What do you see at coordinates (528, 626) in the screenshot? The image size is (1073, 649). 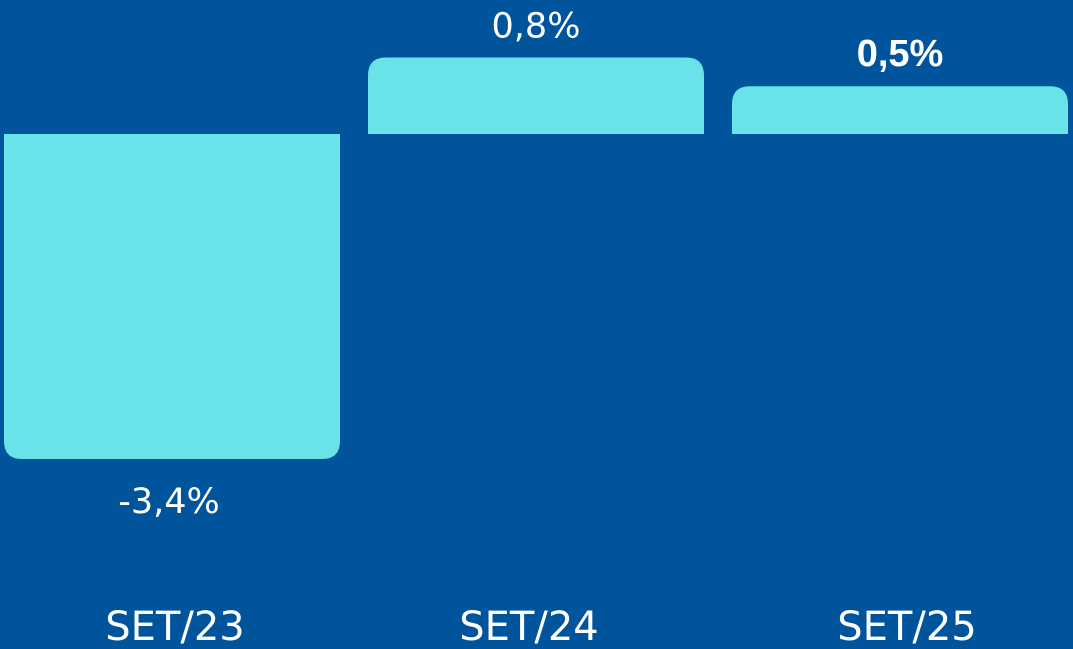 I see `category-label: SET/24` at bounding box center [528, 626].